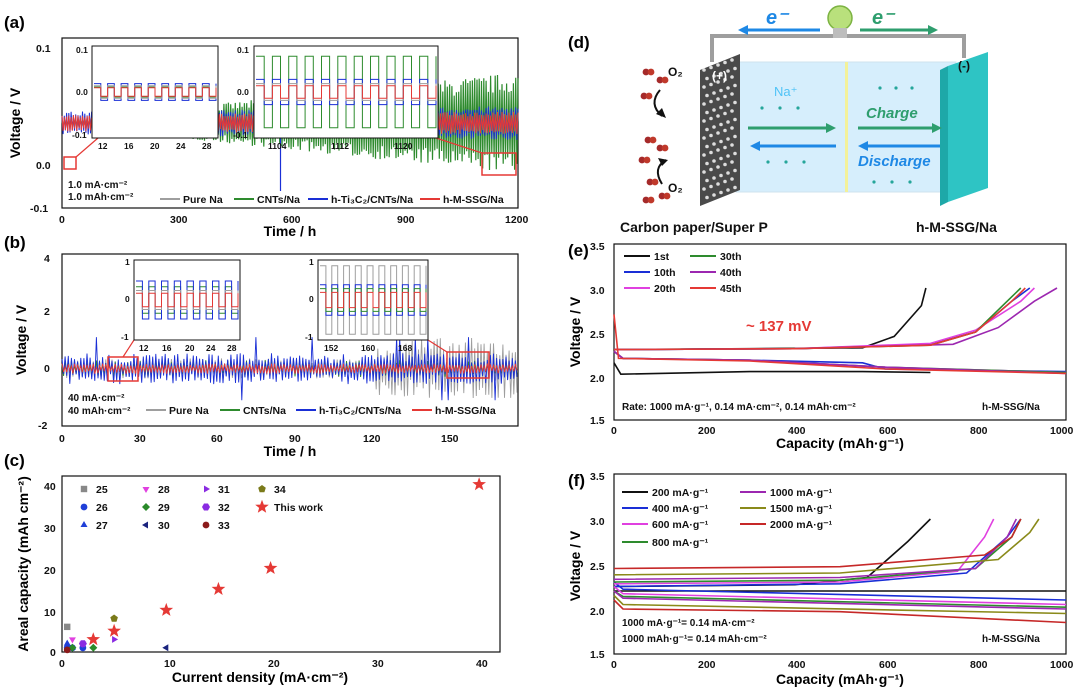 This screenshot has height=699, width=1080. What do you see at coordinates (731, 273) in the screenshot?
I see `legend-label: 40th` at bounding box center [731, 273].